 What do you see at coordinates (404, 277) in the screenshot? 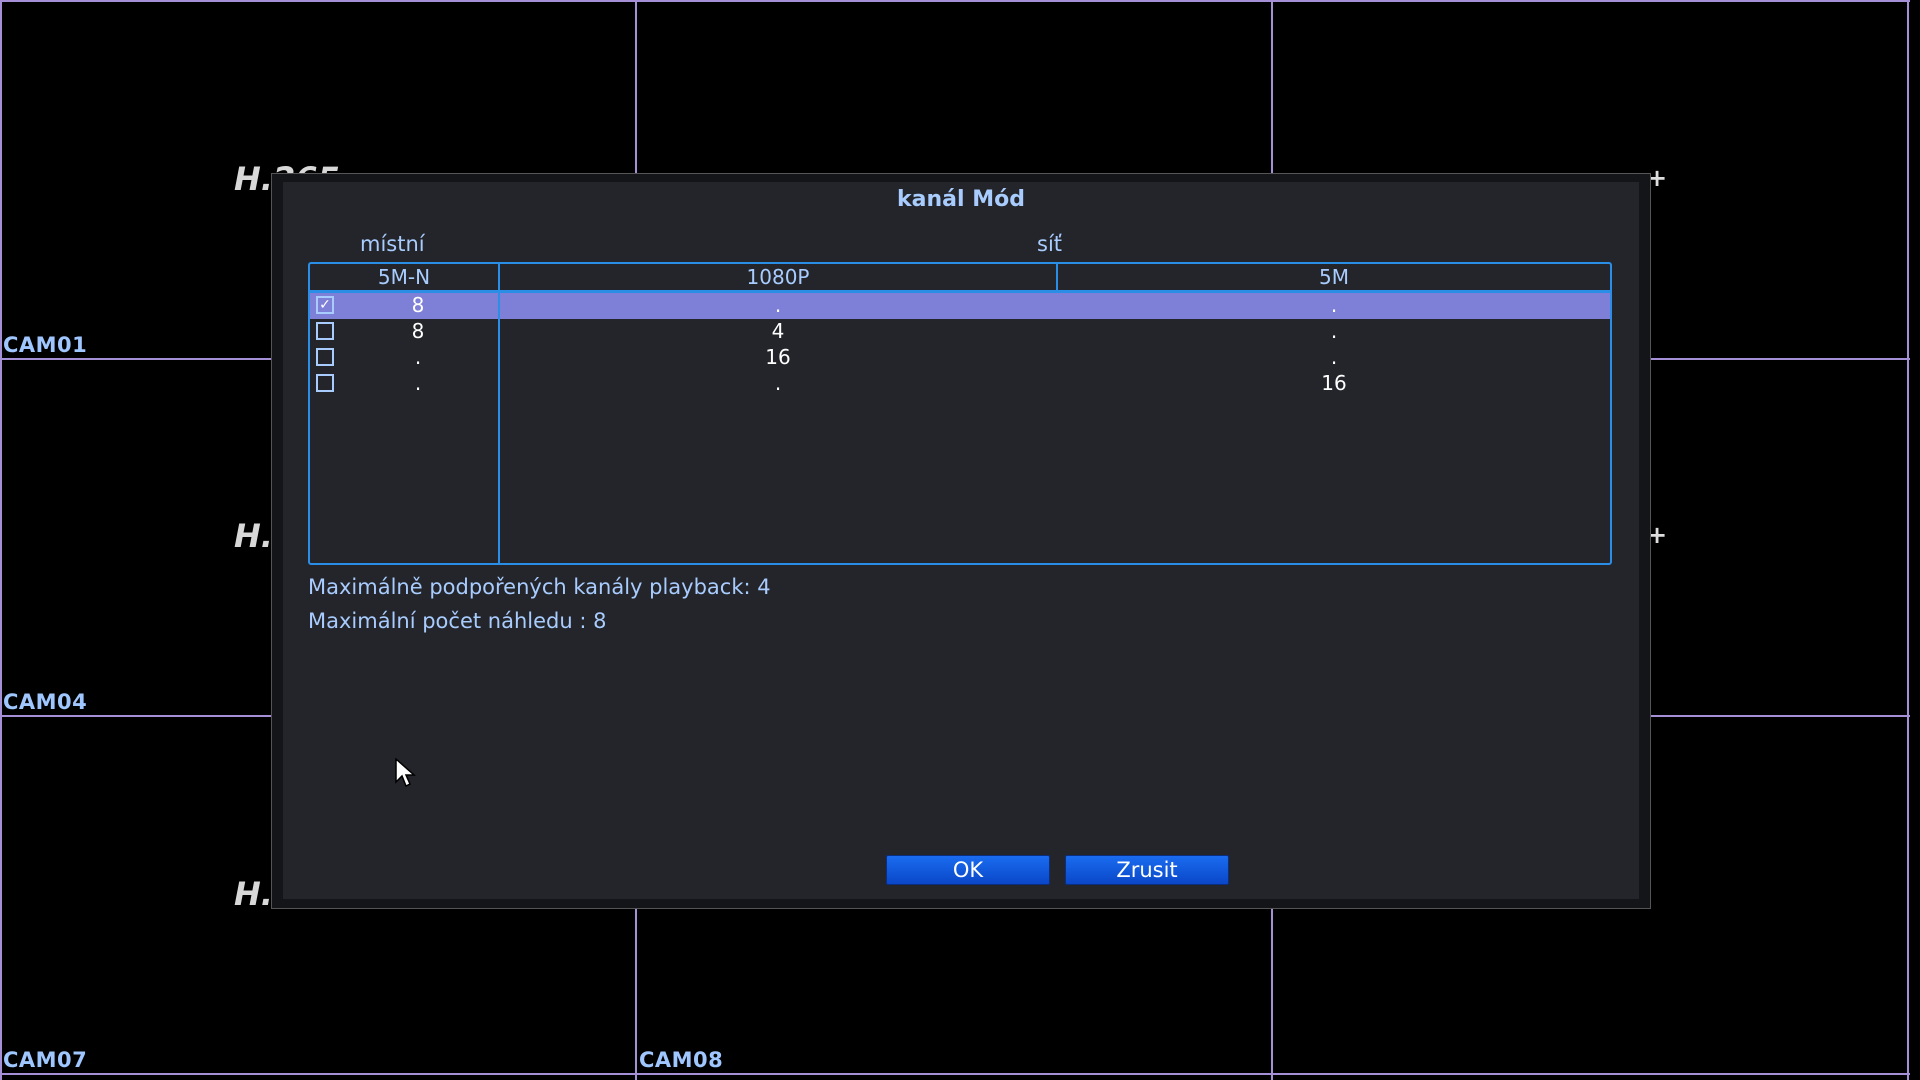
I see `column-header-5m-n: 5M-N` at bounding box center [404, 277].